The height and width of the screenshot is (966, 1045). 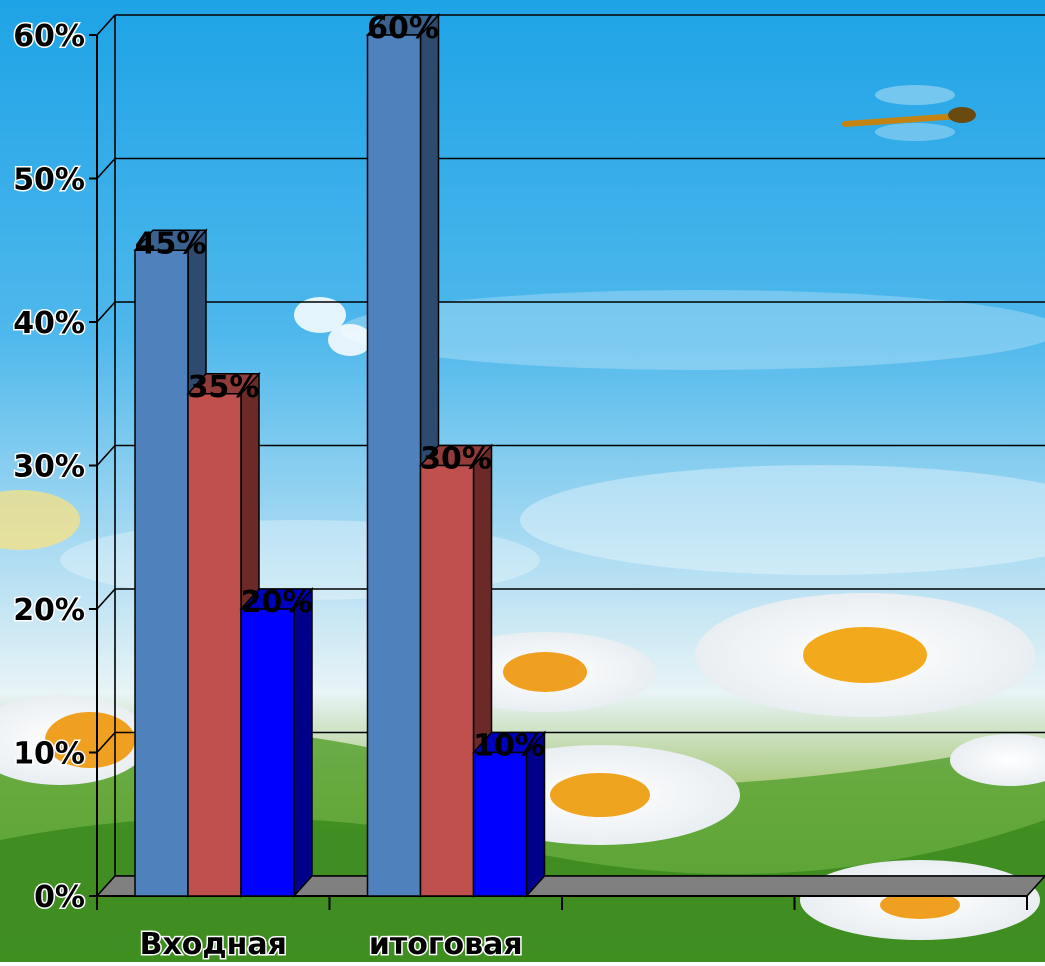 I want to click on butterfly-icon, so click(x=333, y=326).